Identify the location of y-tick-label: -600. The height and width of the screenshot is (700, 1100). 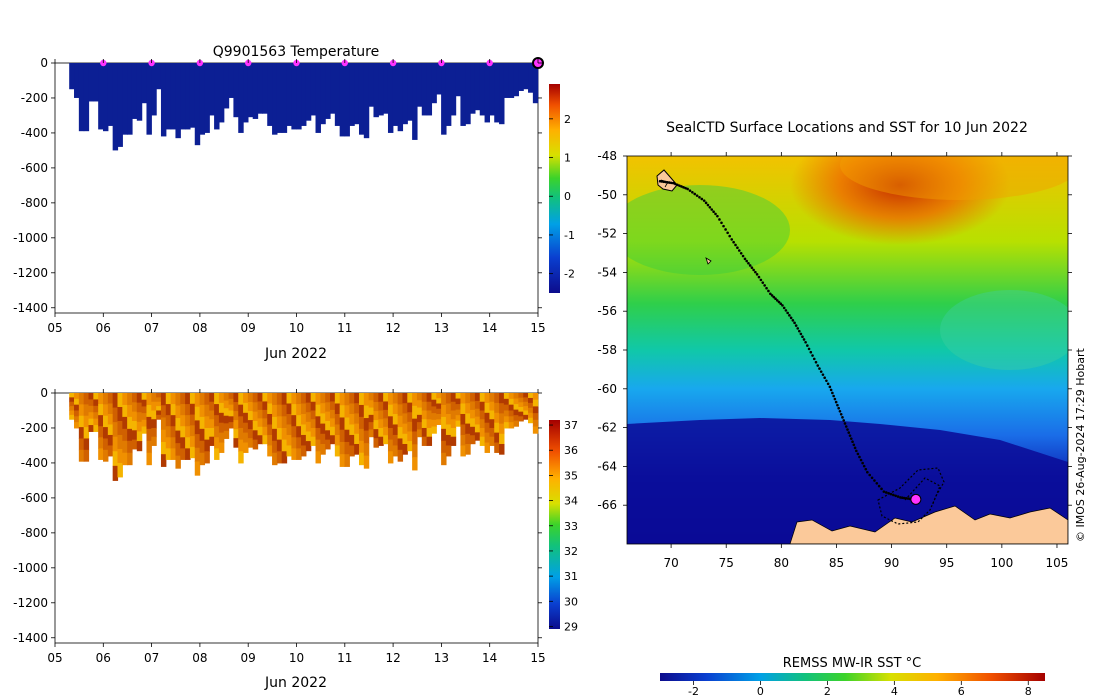
(34, 168).